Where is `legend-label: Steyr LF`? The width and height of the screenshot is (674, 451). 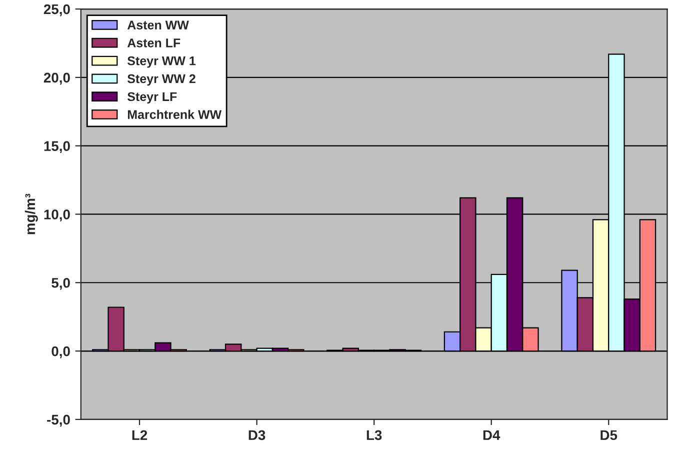 legend-label: Steyr LF is located at coordinates (152, 98).